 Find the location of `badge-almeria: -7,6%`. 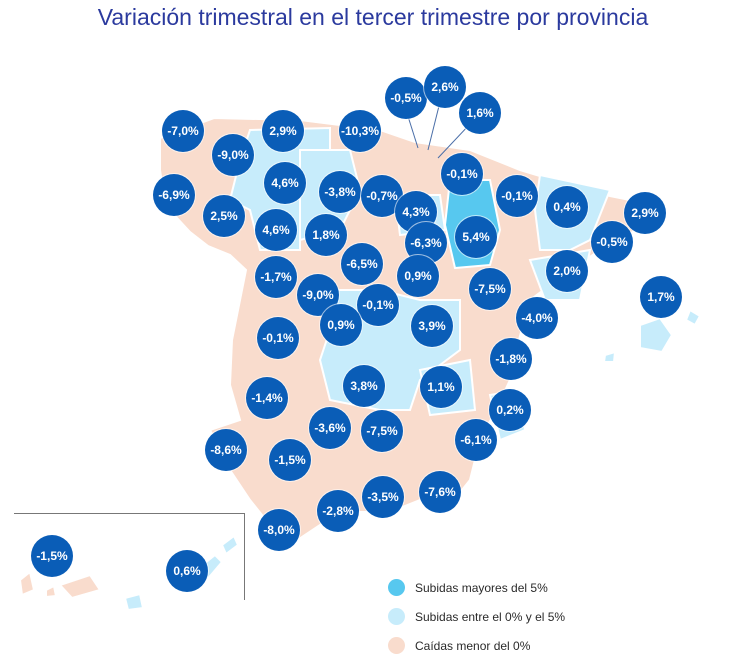

badge-almeria: -7,6% is located at coordinates (440, 492).